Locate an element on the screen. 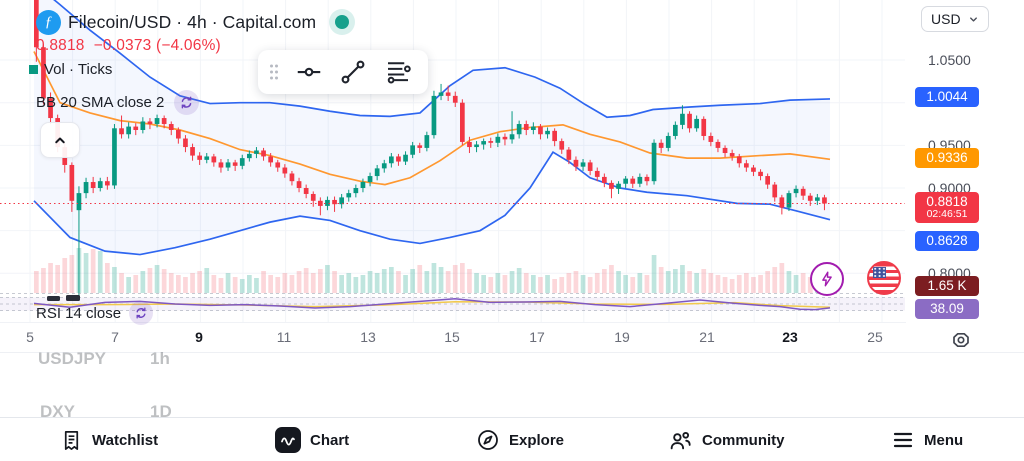  price-badge: 0.9336 is located at coordinates (947, 158).